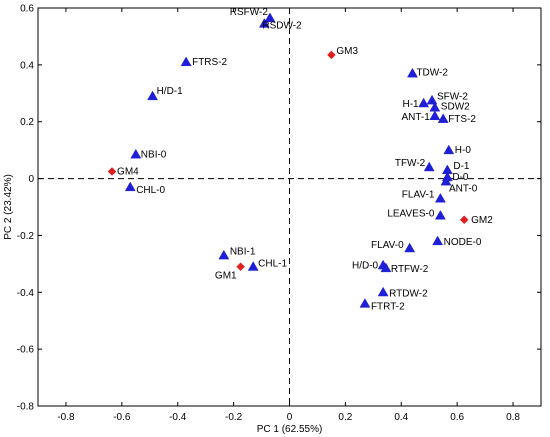  Describe the element at coordinates (26, 293) in the screenshot. I see `y-tick-label: -0.4` at that location.